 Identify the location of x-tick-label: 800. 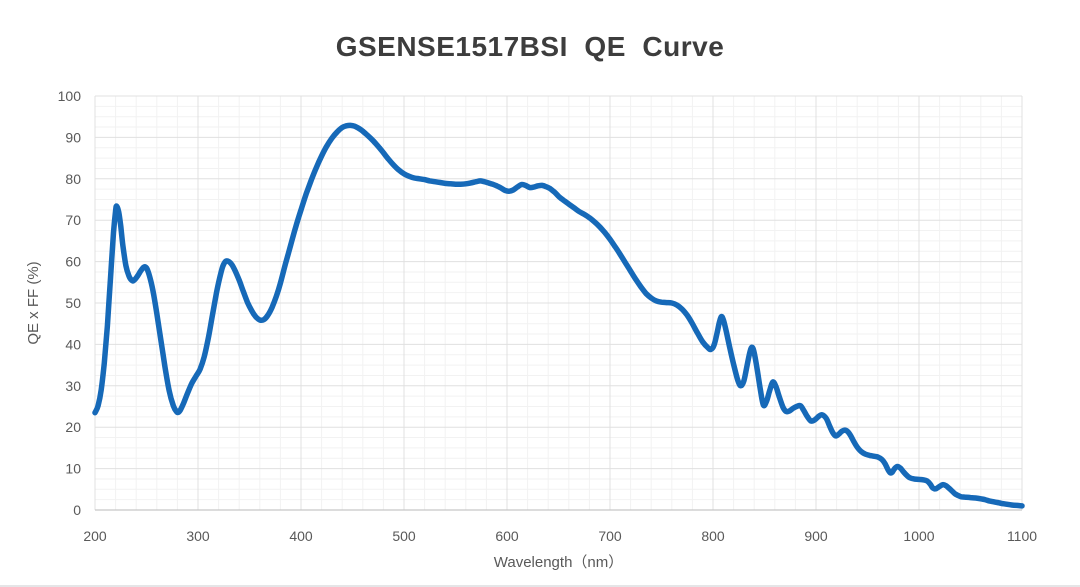
(713, 536).